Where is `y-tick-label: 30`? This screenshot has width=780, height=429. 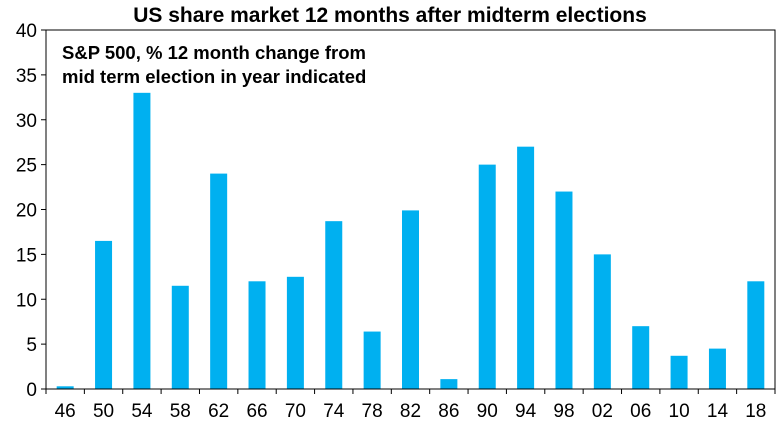
y-tick-label: 30 is located at coordinates (26, 121).